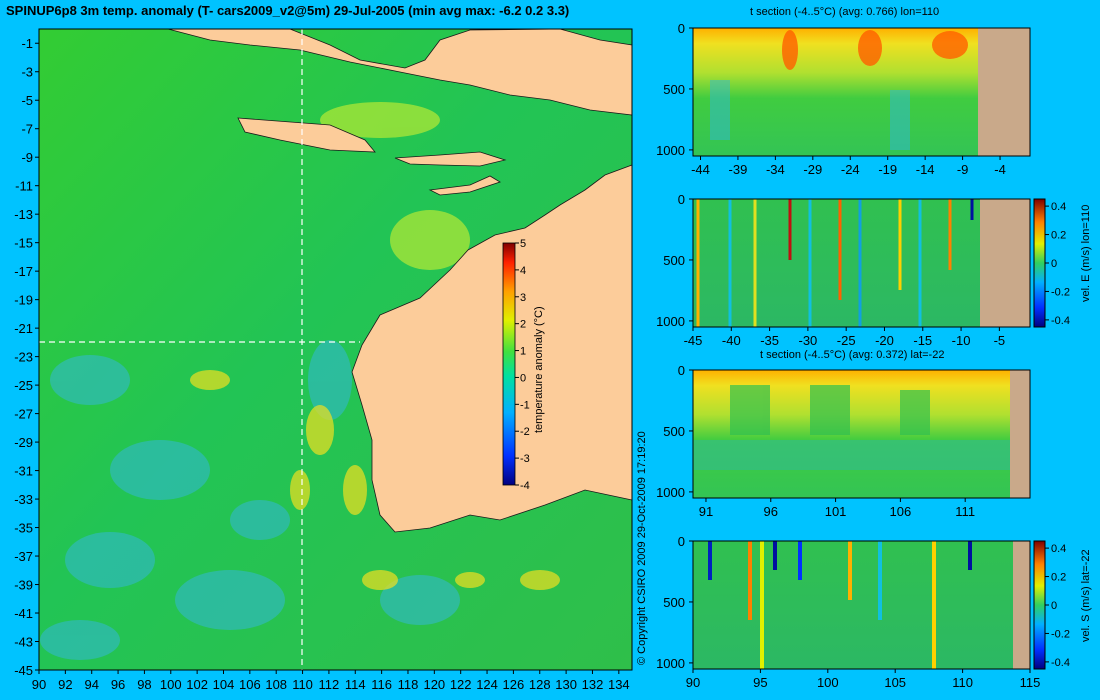  Describe the element at coordinates (461, 684) in the screenshot. I see `map-x-tick-label: 122` at that location.